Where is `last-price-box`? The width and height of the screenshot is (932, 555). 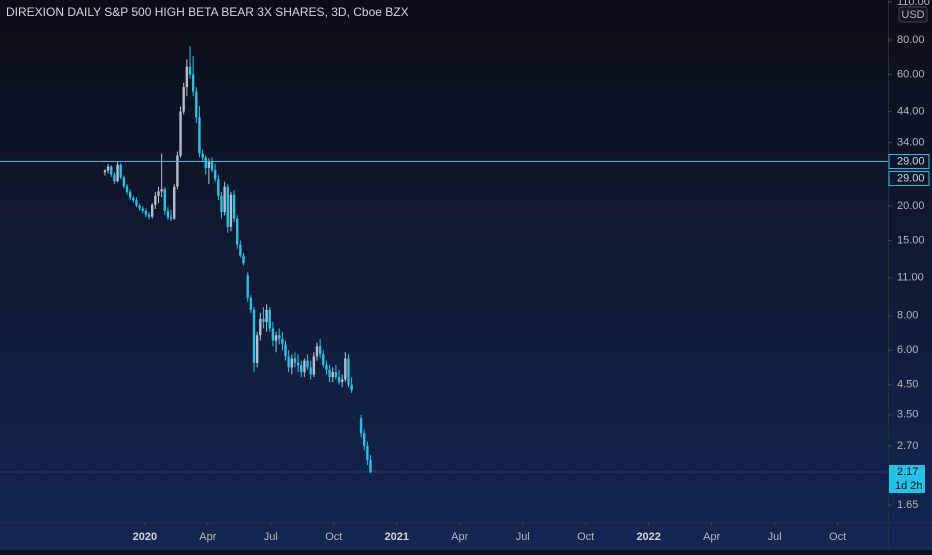 last-price-box is located at coordinates (907, 479).